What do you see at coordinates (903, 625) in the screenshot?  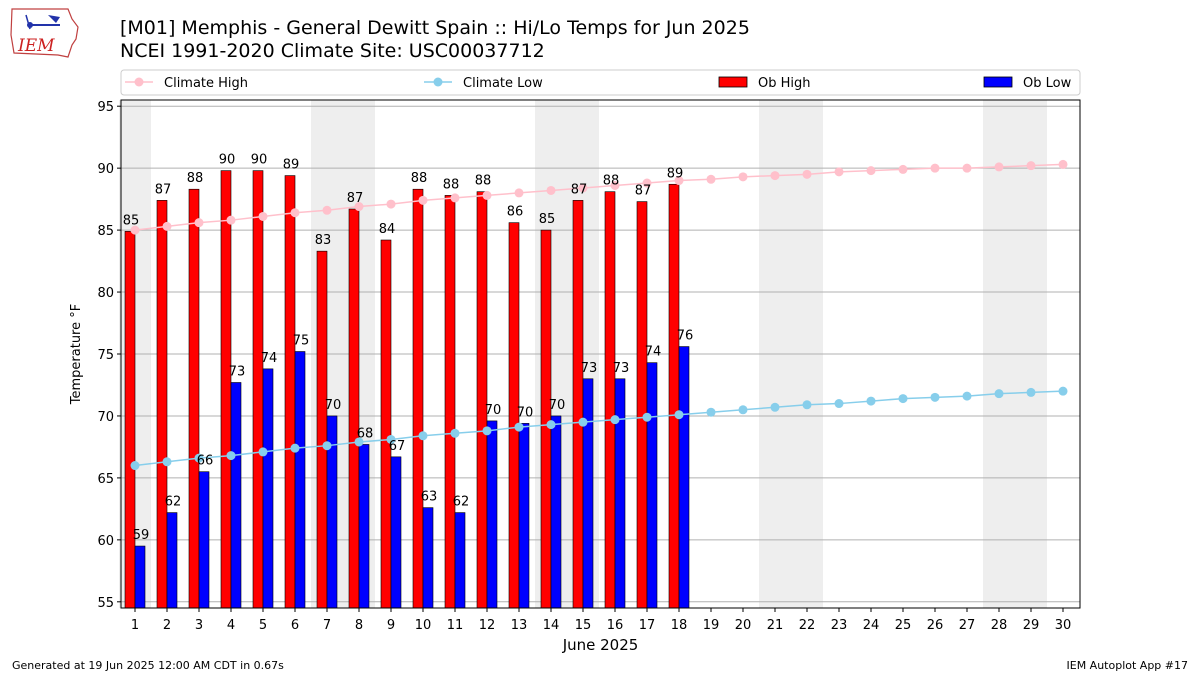 I see `x-tick-label: 25` at bounding box center [903, 625].